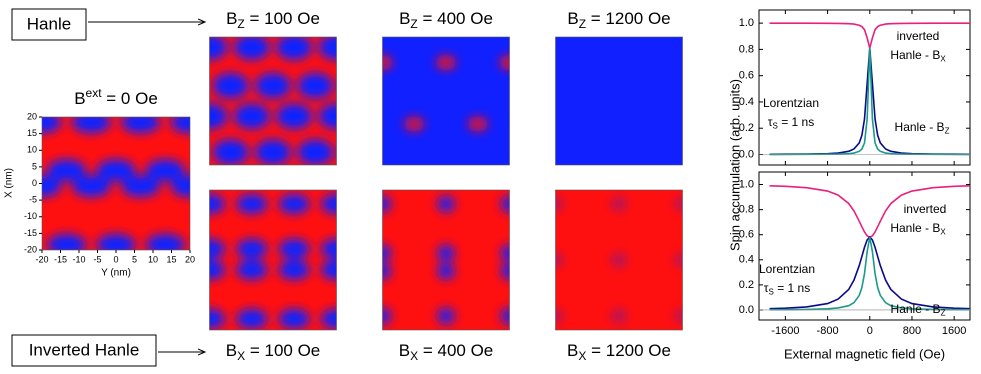 The width and height of the screenshot is (981, 374). I want to click on heatmap-bg, so click(619, 101).